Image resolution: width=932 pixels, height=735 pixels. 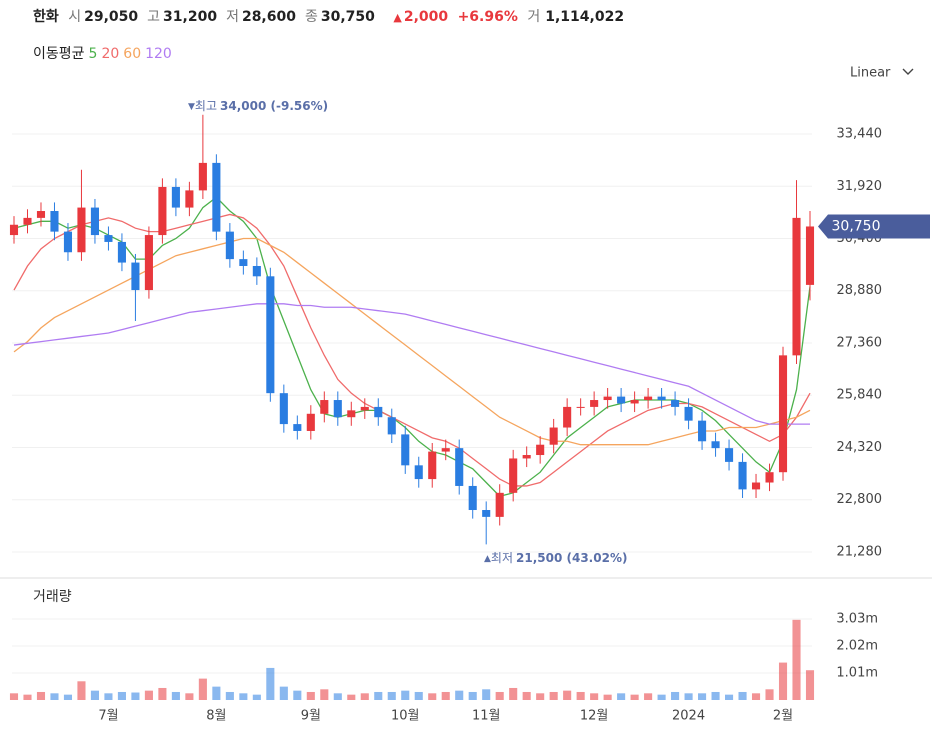 I want to click on x-tick-label: 12월, so click(x=594, y=716).